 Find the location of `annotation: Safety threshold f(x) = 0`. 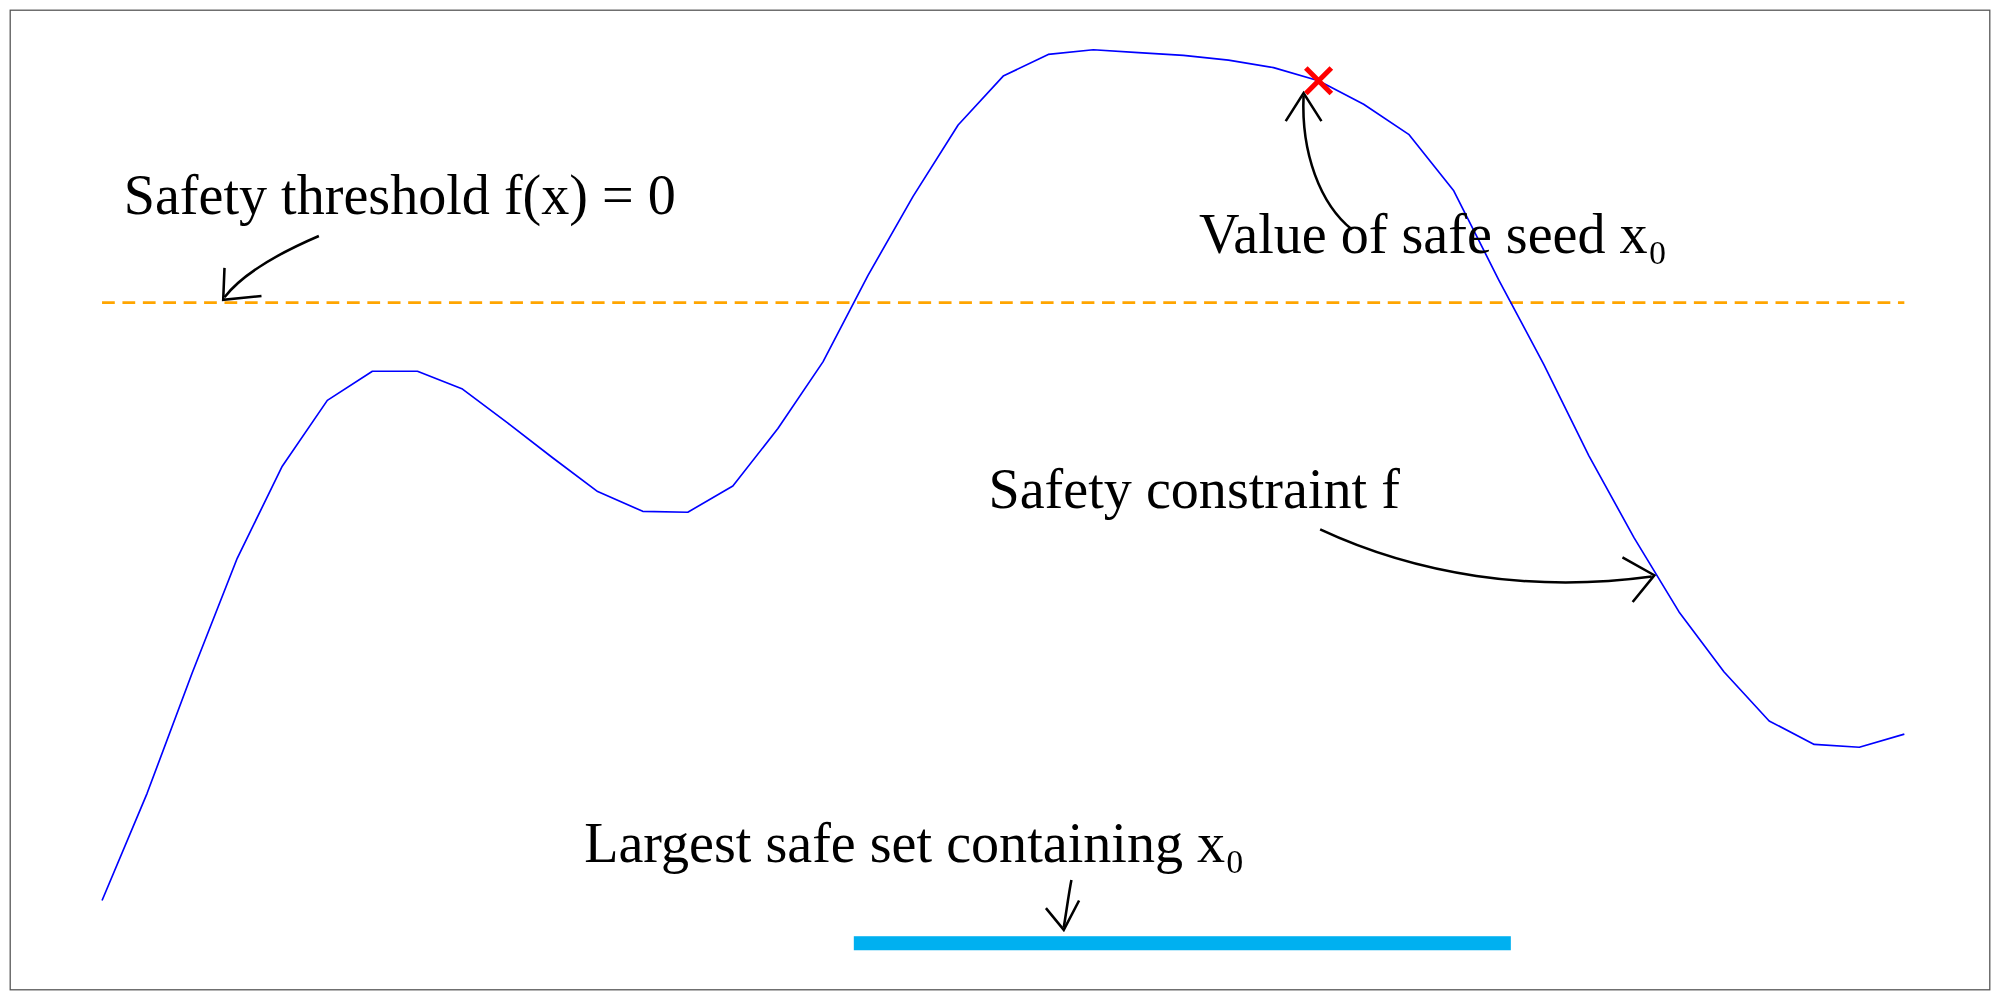

annotation: Safety threshold f(x) = 0 is located at coordinates (399, 196).